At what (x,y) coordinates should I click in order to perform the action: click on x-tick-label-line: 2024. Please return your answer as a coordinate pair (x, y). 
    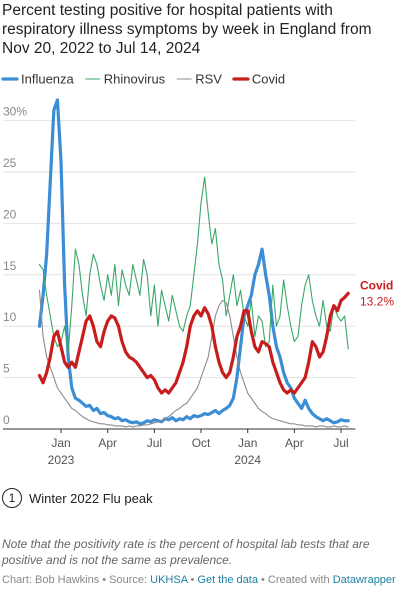
    Looking at the image, I should click on (247, 460).